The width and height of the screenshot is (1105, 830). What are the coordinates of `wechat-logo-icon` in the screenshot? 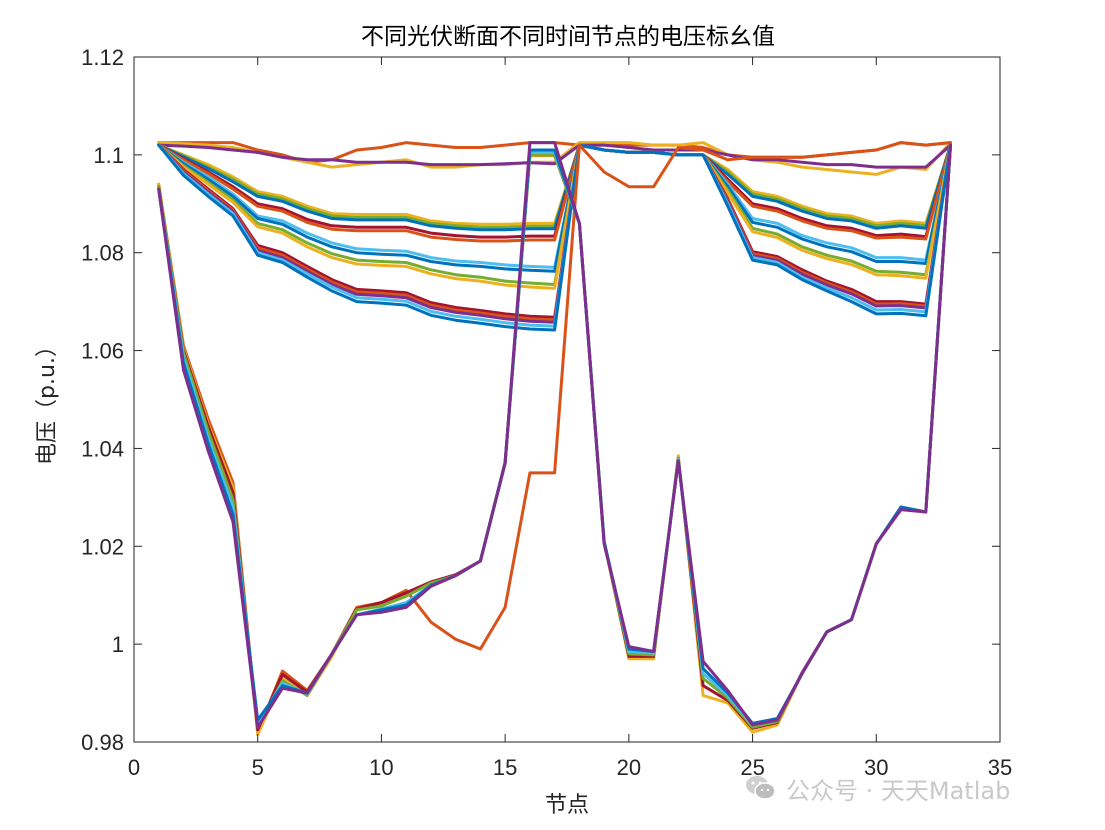 It's located at (761, 788).